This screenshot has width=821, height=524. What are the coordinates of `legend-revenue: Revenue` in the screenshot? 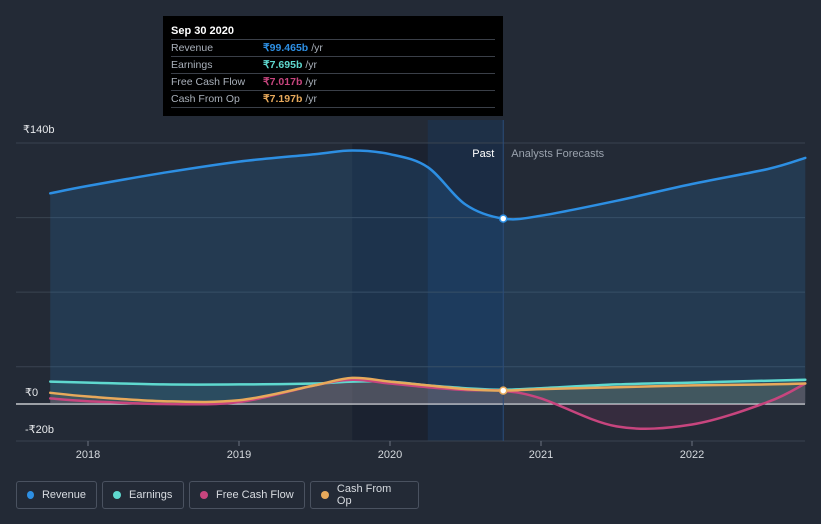 It's located at (56, 495).